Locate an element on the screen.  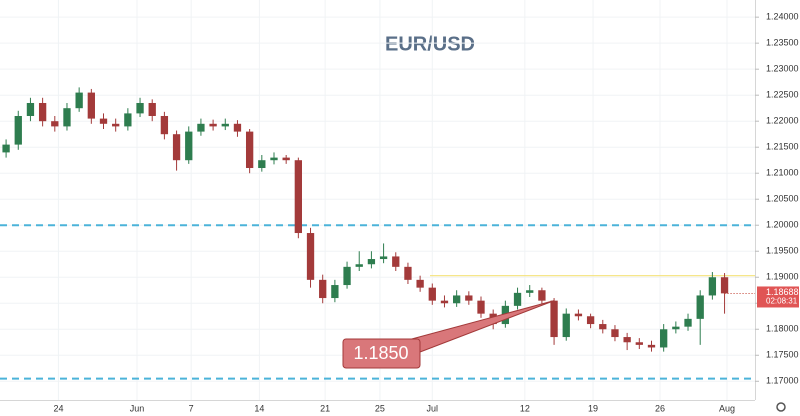
x-tick-label: 24 is located at coordinates (58, 408).